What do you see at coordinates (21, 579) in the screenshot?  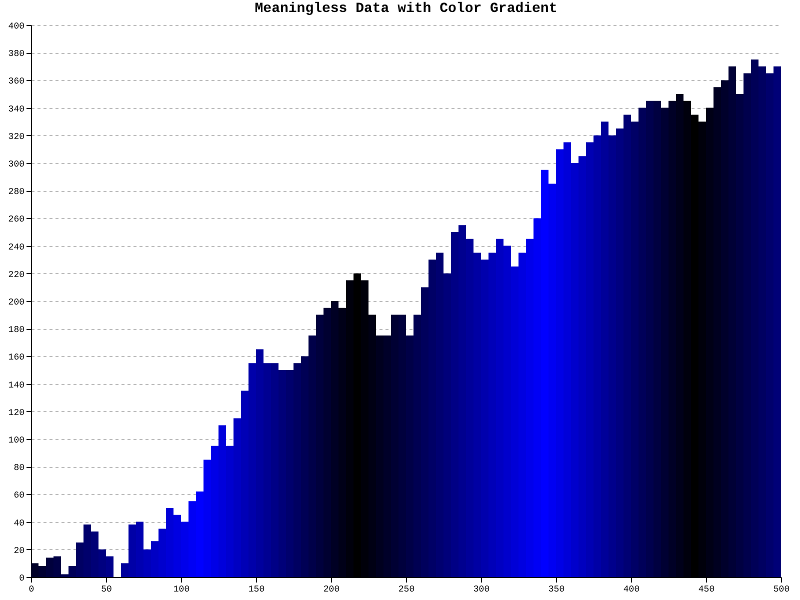 I see `y-tick-label: 0` at bounding box center [21, 579].